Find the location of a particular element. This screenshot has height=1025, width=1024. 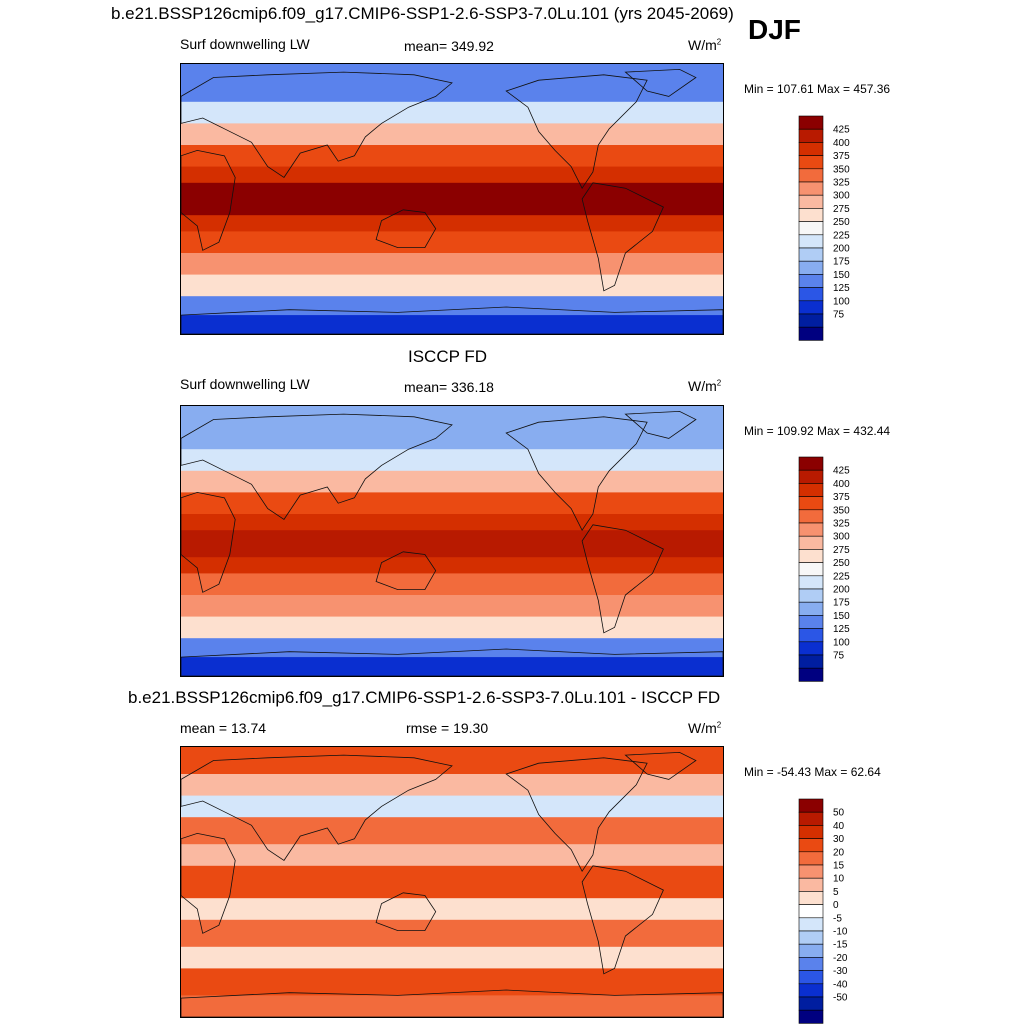

colorbar-tick-label: 5 is located at coordinates (836, 892).